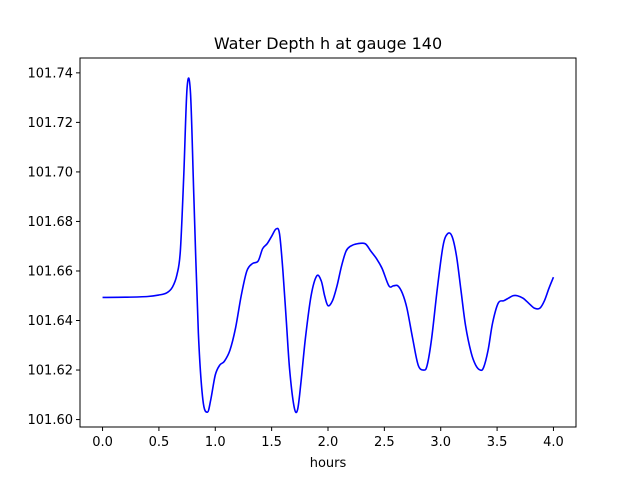 This screenshot has height=480, width=640. What do you see at coordinates (328, 43) in the screenshot?
I see `chart-title: Water Depth h at gauge 140` at bounding box center [328, 43].